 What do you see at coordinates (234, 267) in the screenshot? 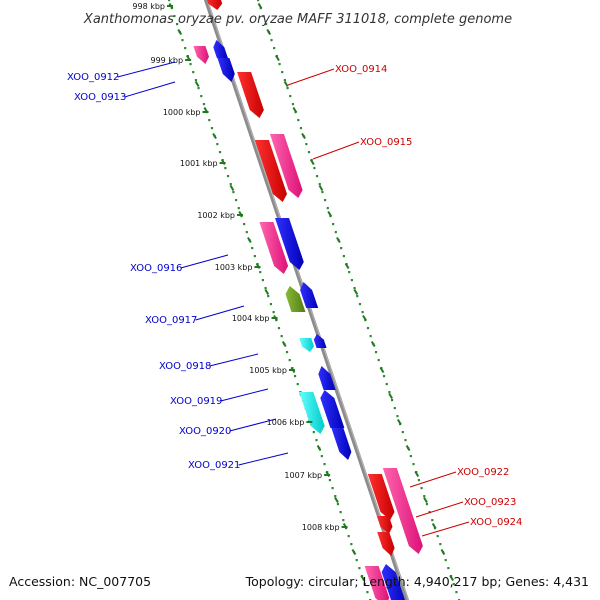
I see `ruler-label: 1003 kbp` at bounding box center [234, 267].